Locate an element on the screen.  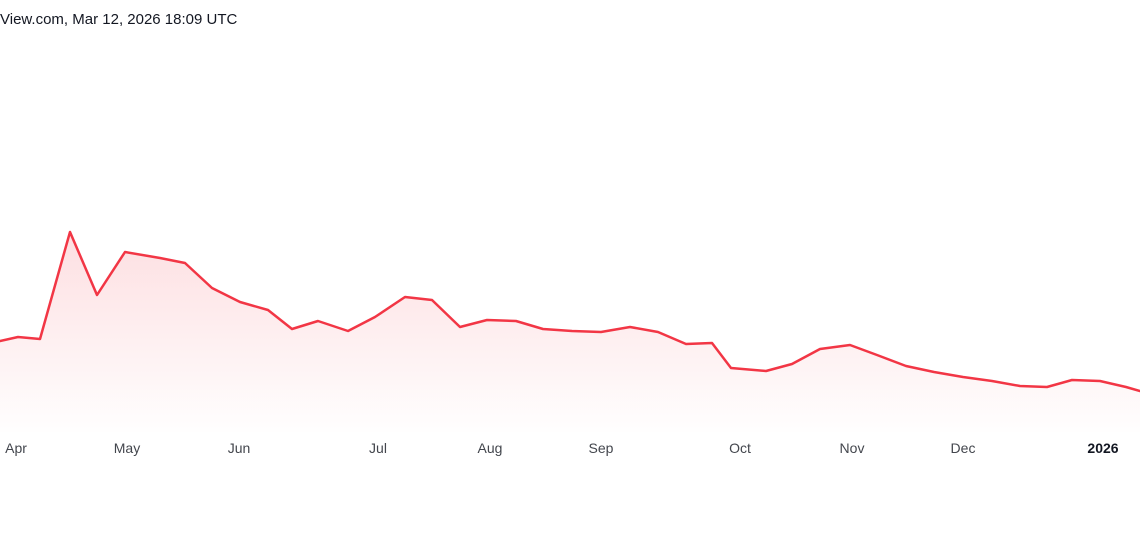
watermark-timestamp: View.com, Mar 12, 2026 18:09 UTC is located at coordinates (119, 19).